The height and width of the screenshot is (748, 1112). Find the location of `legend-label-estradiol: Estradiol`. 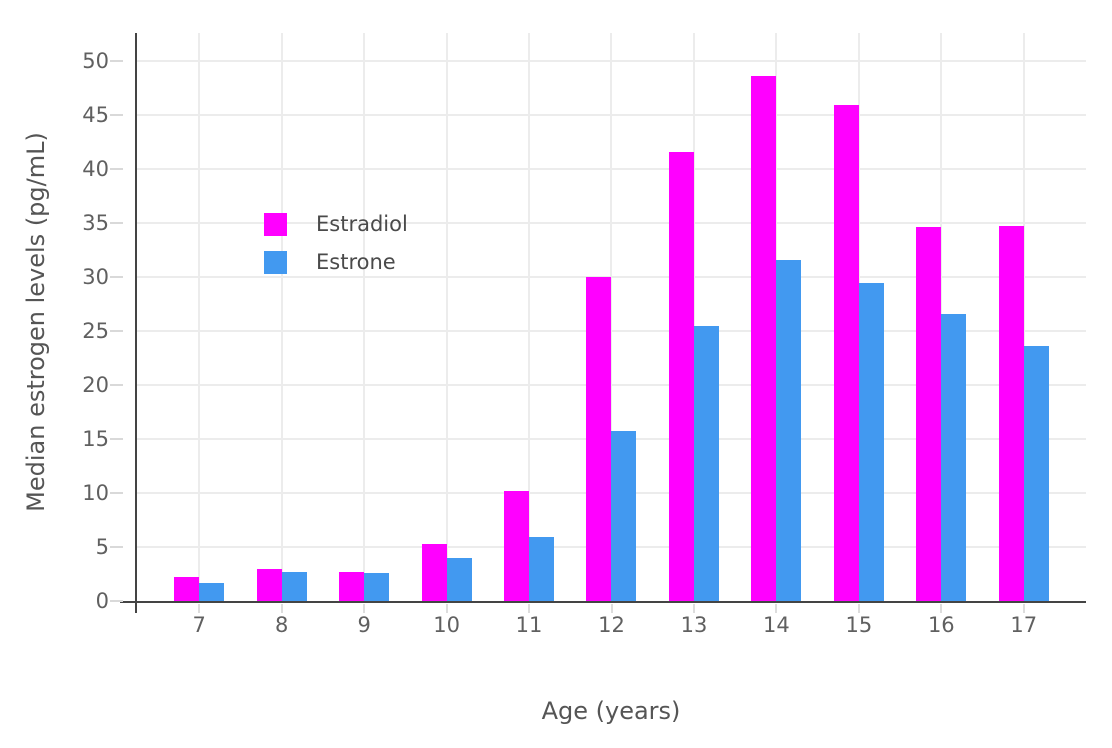

legend-label-estradiol: Estradiol is located at coordinates (362, 224).